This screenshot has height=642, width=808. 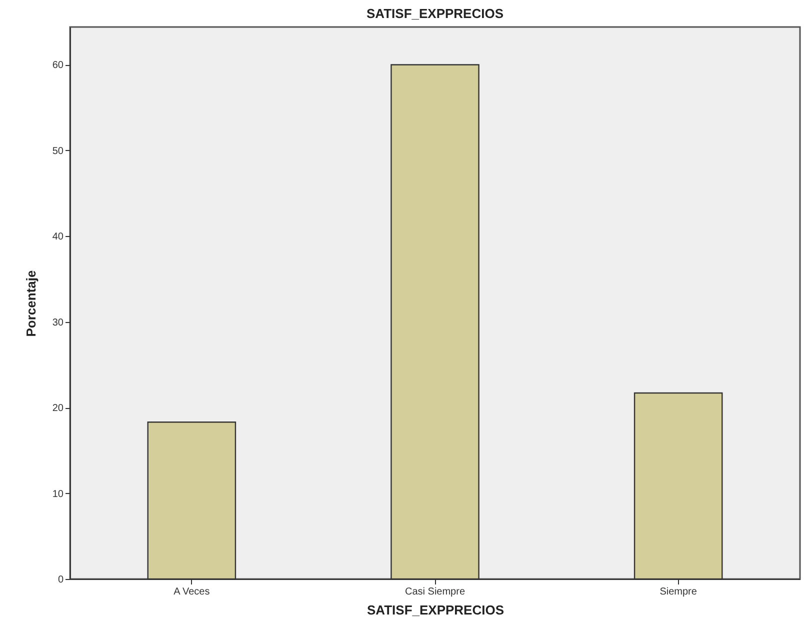 I want to click on x-axis-title: SATISF_EXPPRECIOS, so click(x=435, y=610).